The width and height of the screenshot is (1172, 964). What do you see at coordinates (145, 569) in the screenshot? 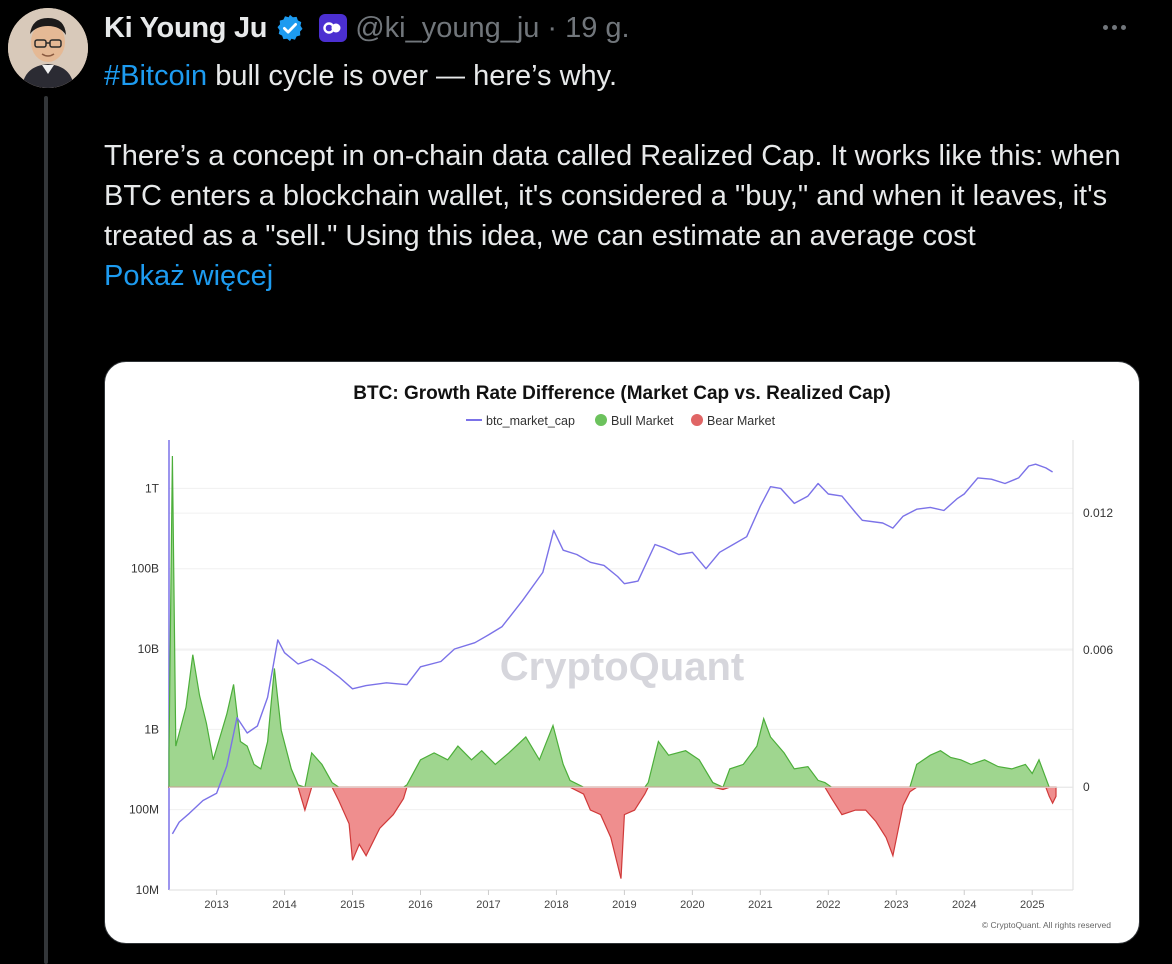
I see `y-left-tick-label: 100B` at bounding box center [145, 569].